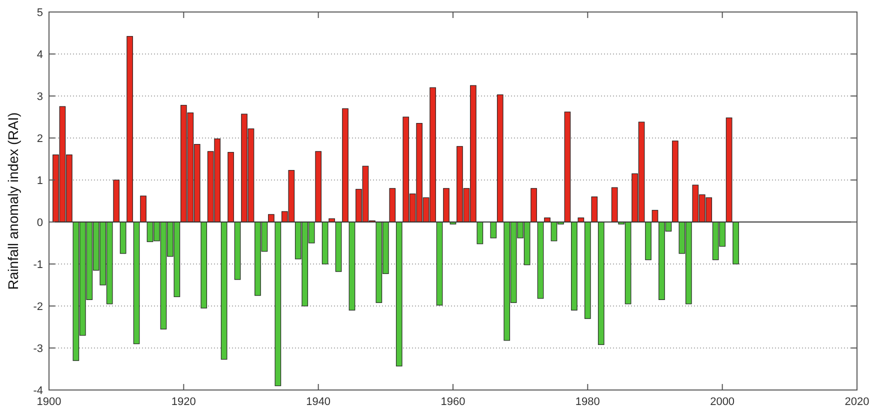 The height and width of the screenshot is (413, 880). Describe the element at coordinates (38, 391) in the screenshot. I see `y-tick-label: -4` at that location.